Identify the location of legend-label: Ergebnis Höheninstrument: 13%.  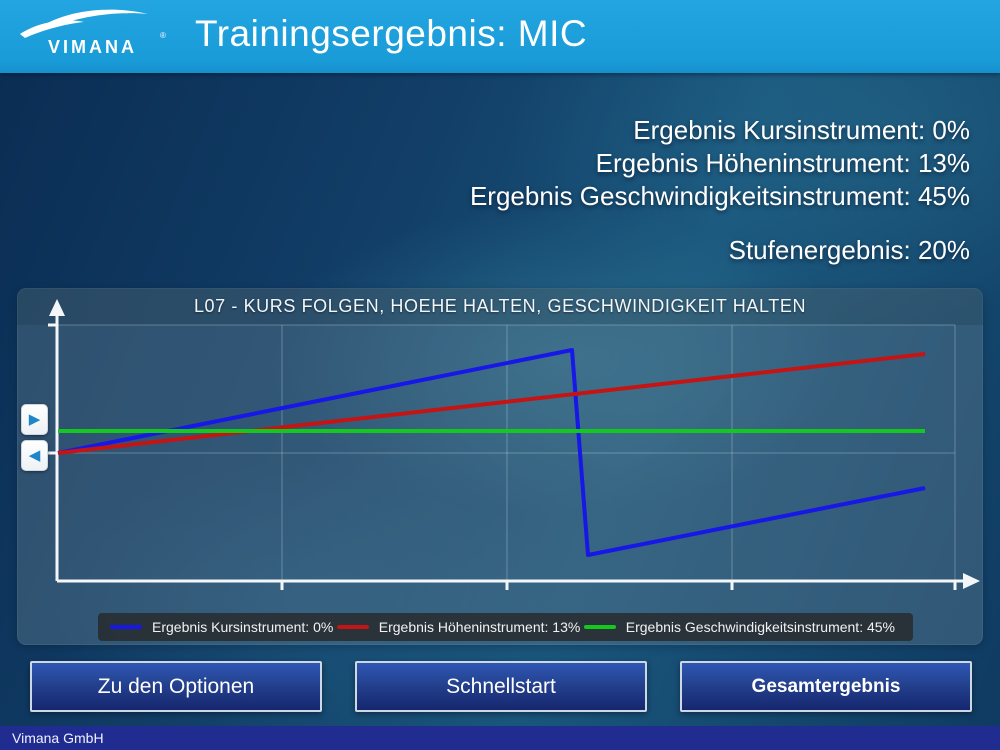
(479, 627).